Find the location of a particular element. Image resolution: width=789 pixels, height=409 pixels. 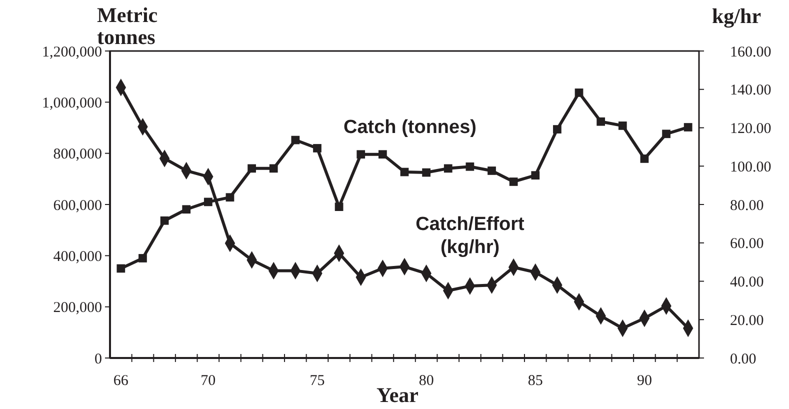

y2-tick-label: 100.00 is located at coordinates (751, 167).